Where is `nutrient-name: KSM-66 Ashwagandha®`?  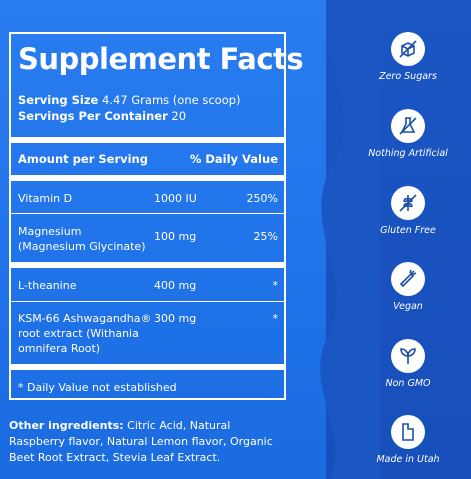
nutrient-name: KSM-66 Ashwagandha® is located at coordinates (85, 318).